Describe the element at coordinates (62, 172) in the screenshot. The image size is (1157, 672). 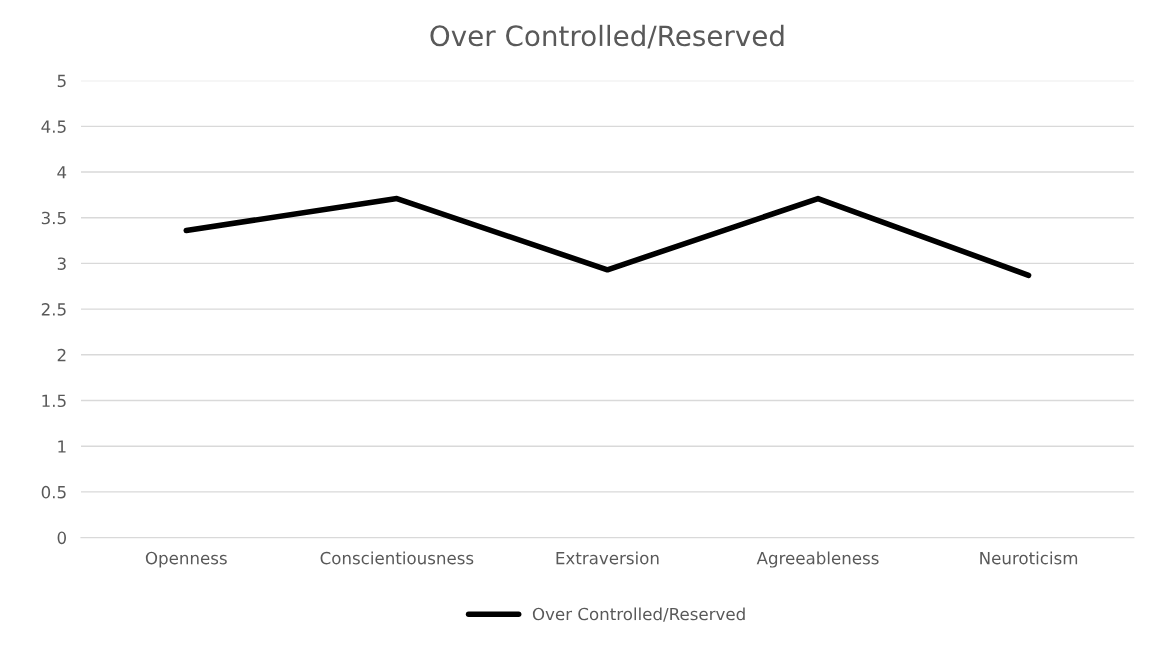
I see `y-tick-label: 4` at that location.